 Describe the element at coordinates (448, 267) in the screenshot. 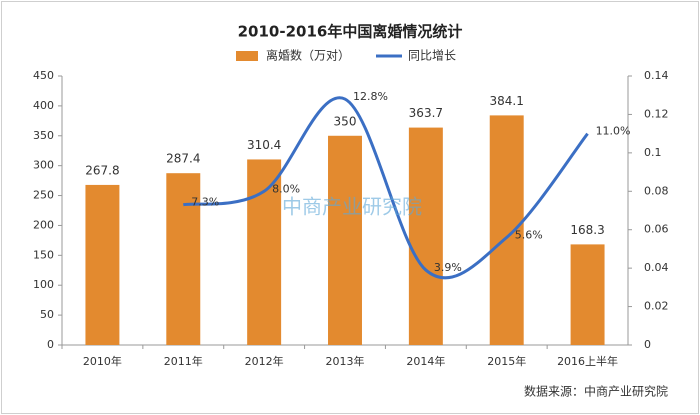

I see `line-value-label: 3.9%` at that location.